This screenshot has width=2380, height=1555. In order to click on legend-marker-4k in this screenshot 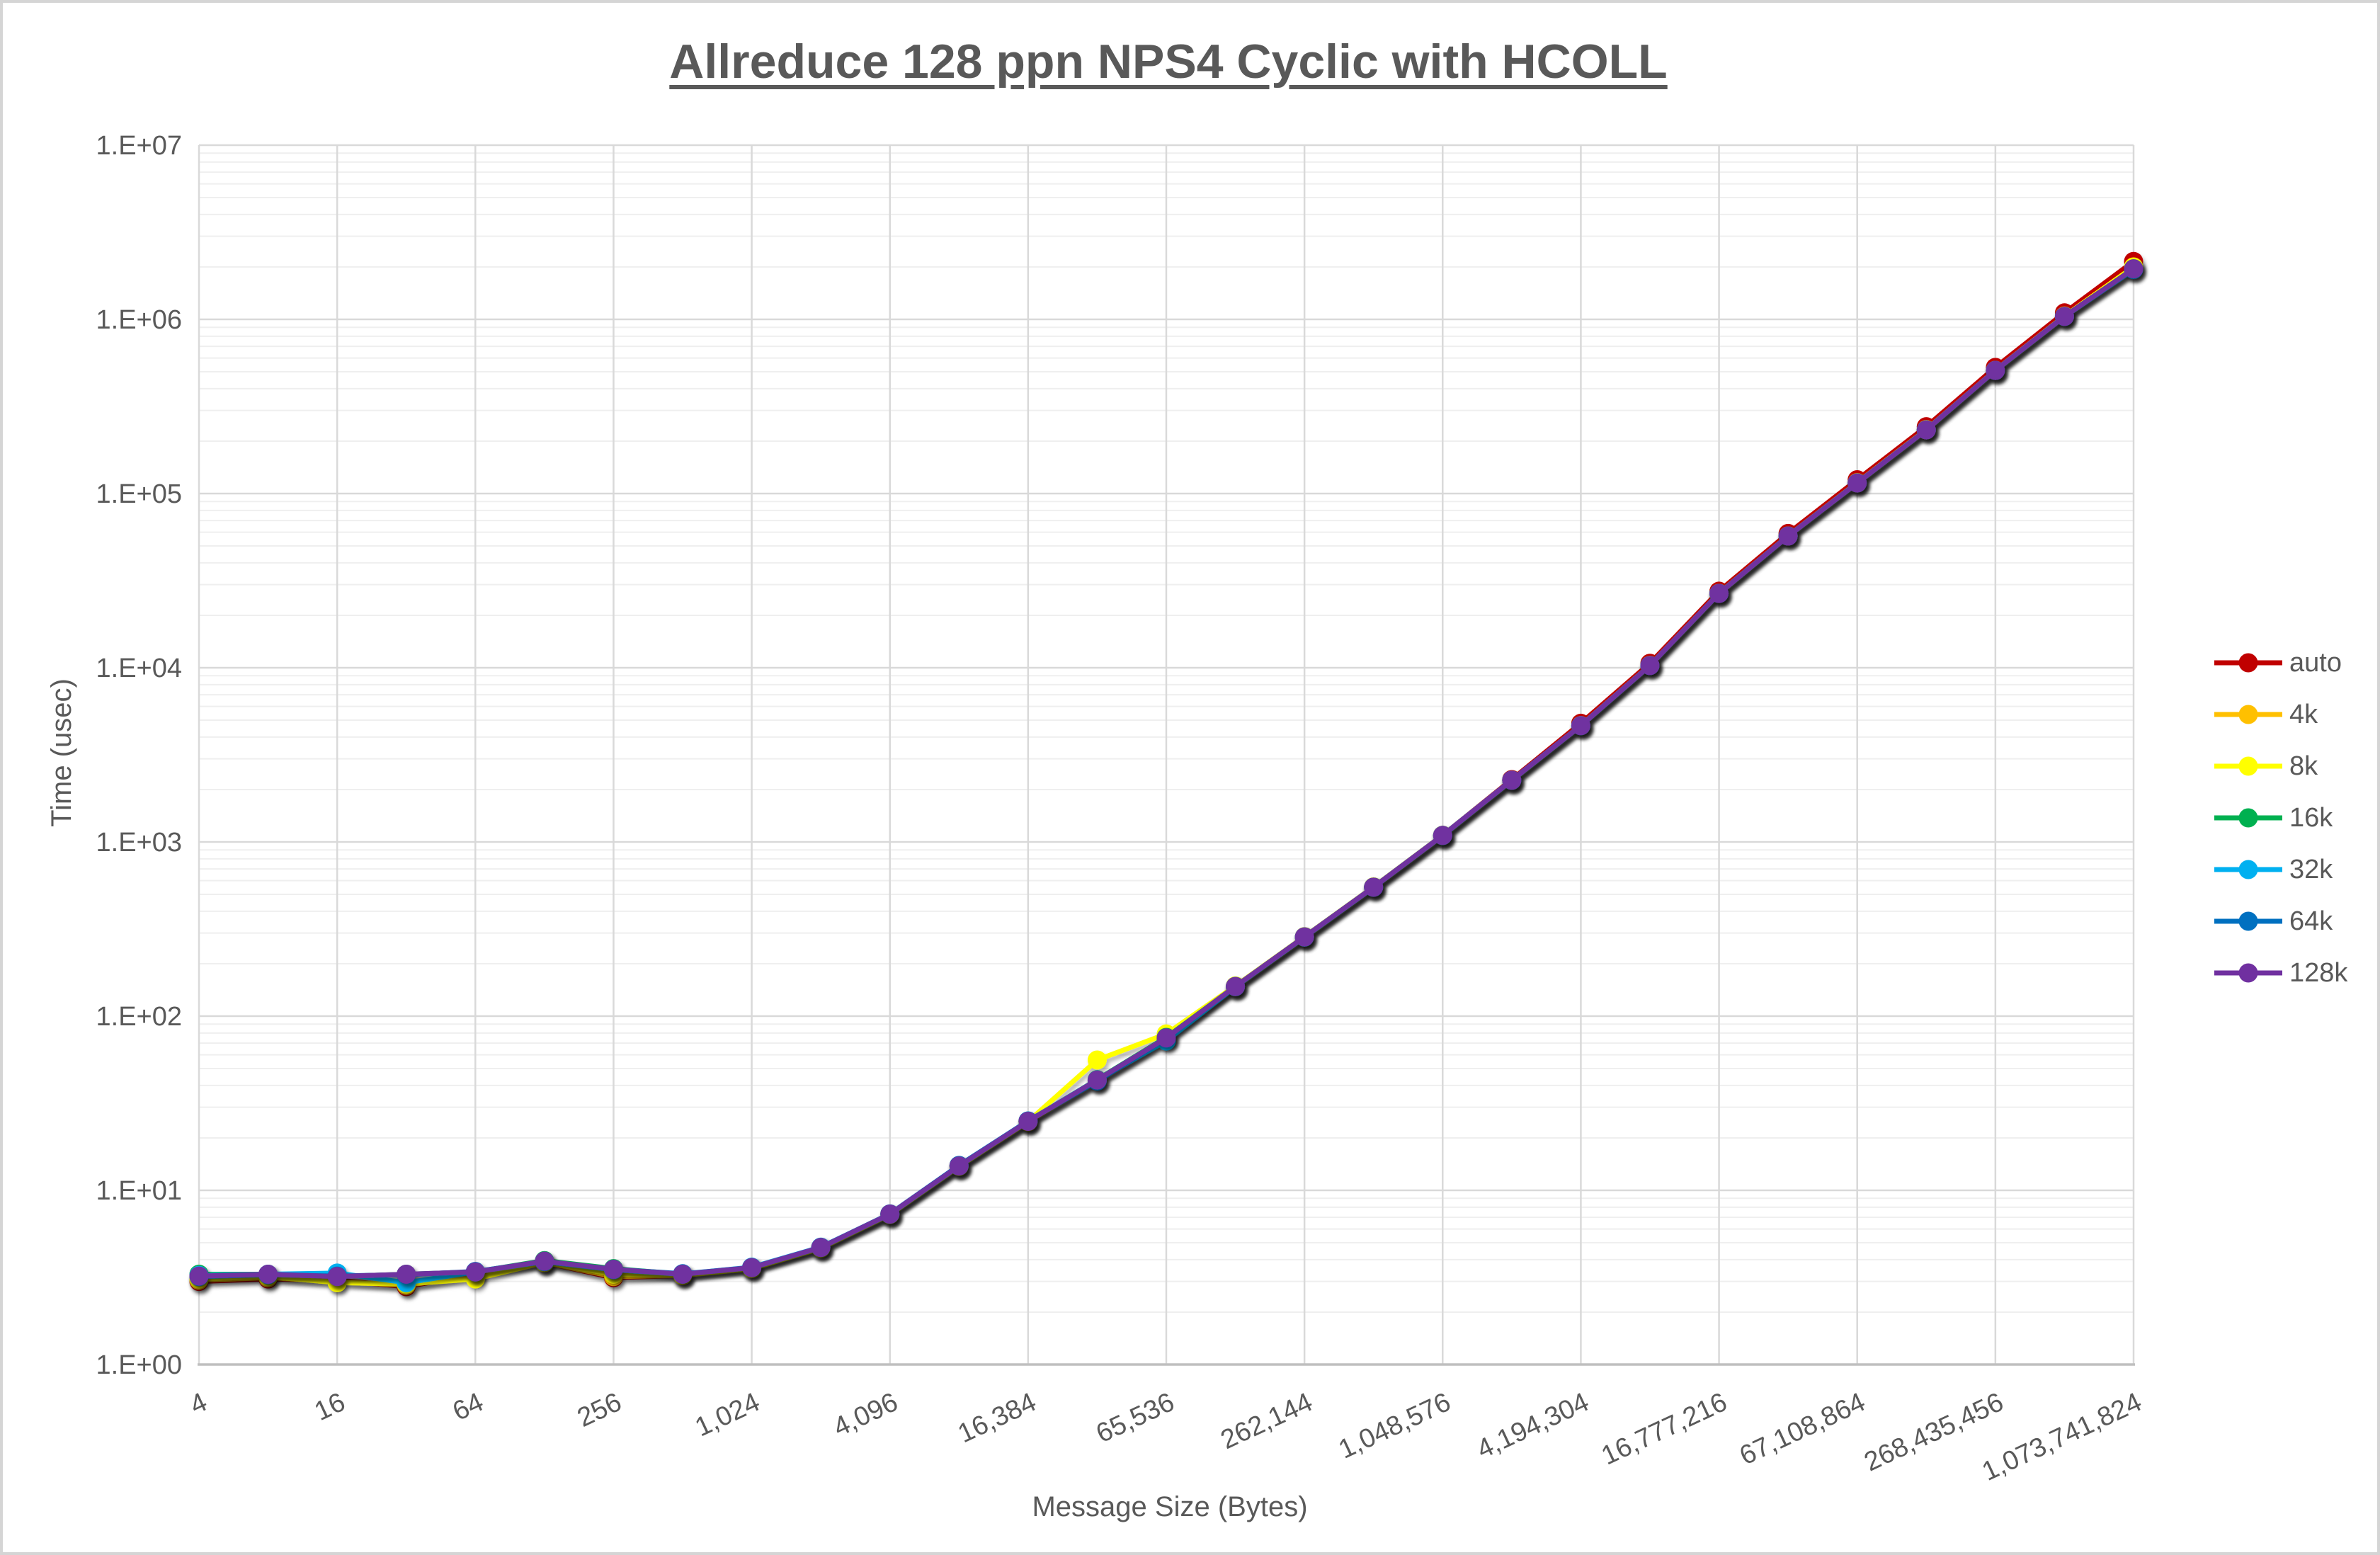, I will do `click(2248, 714)`.